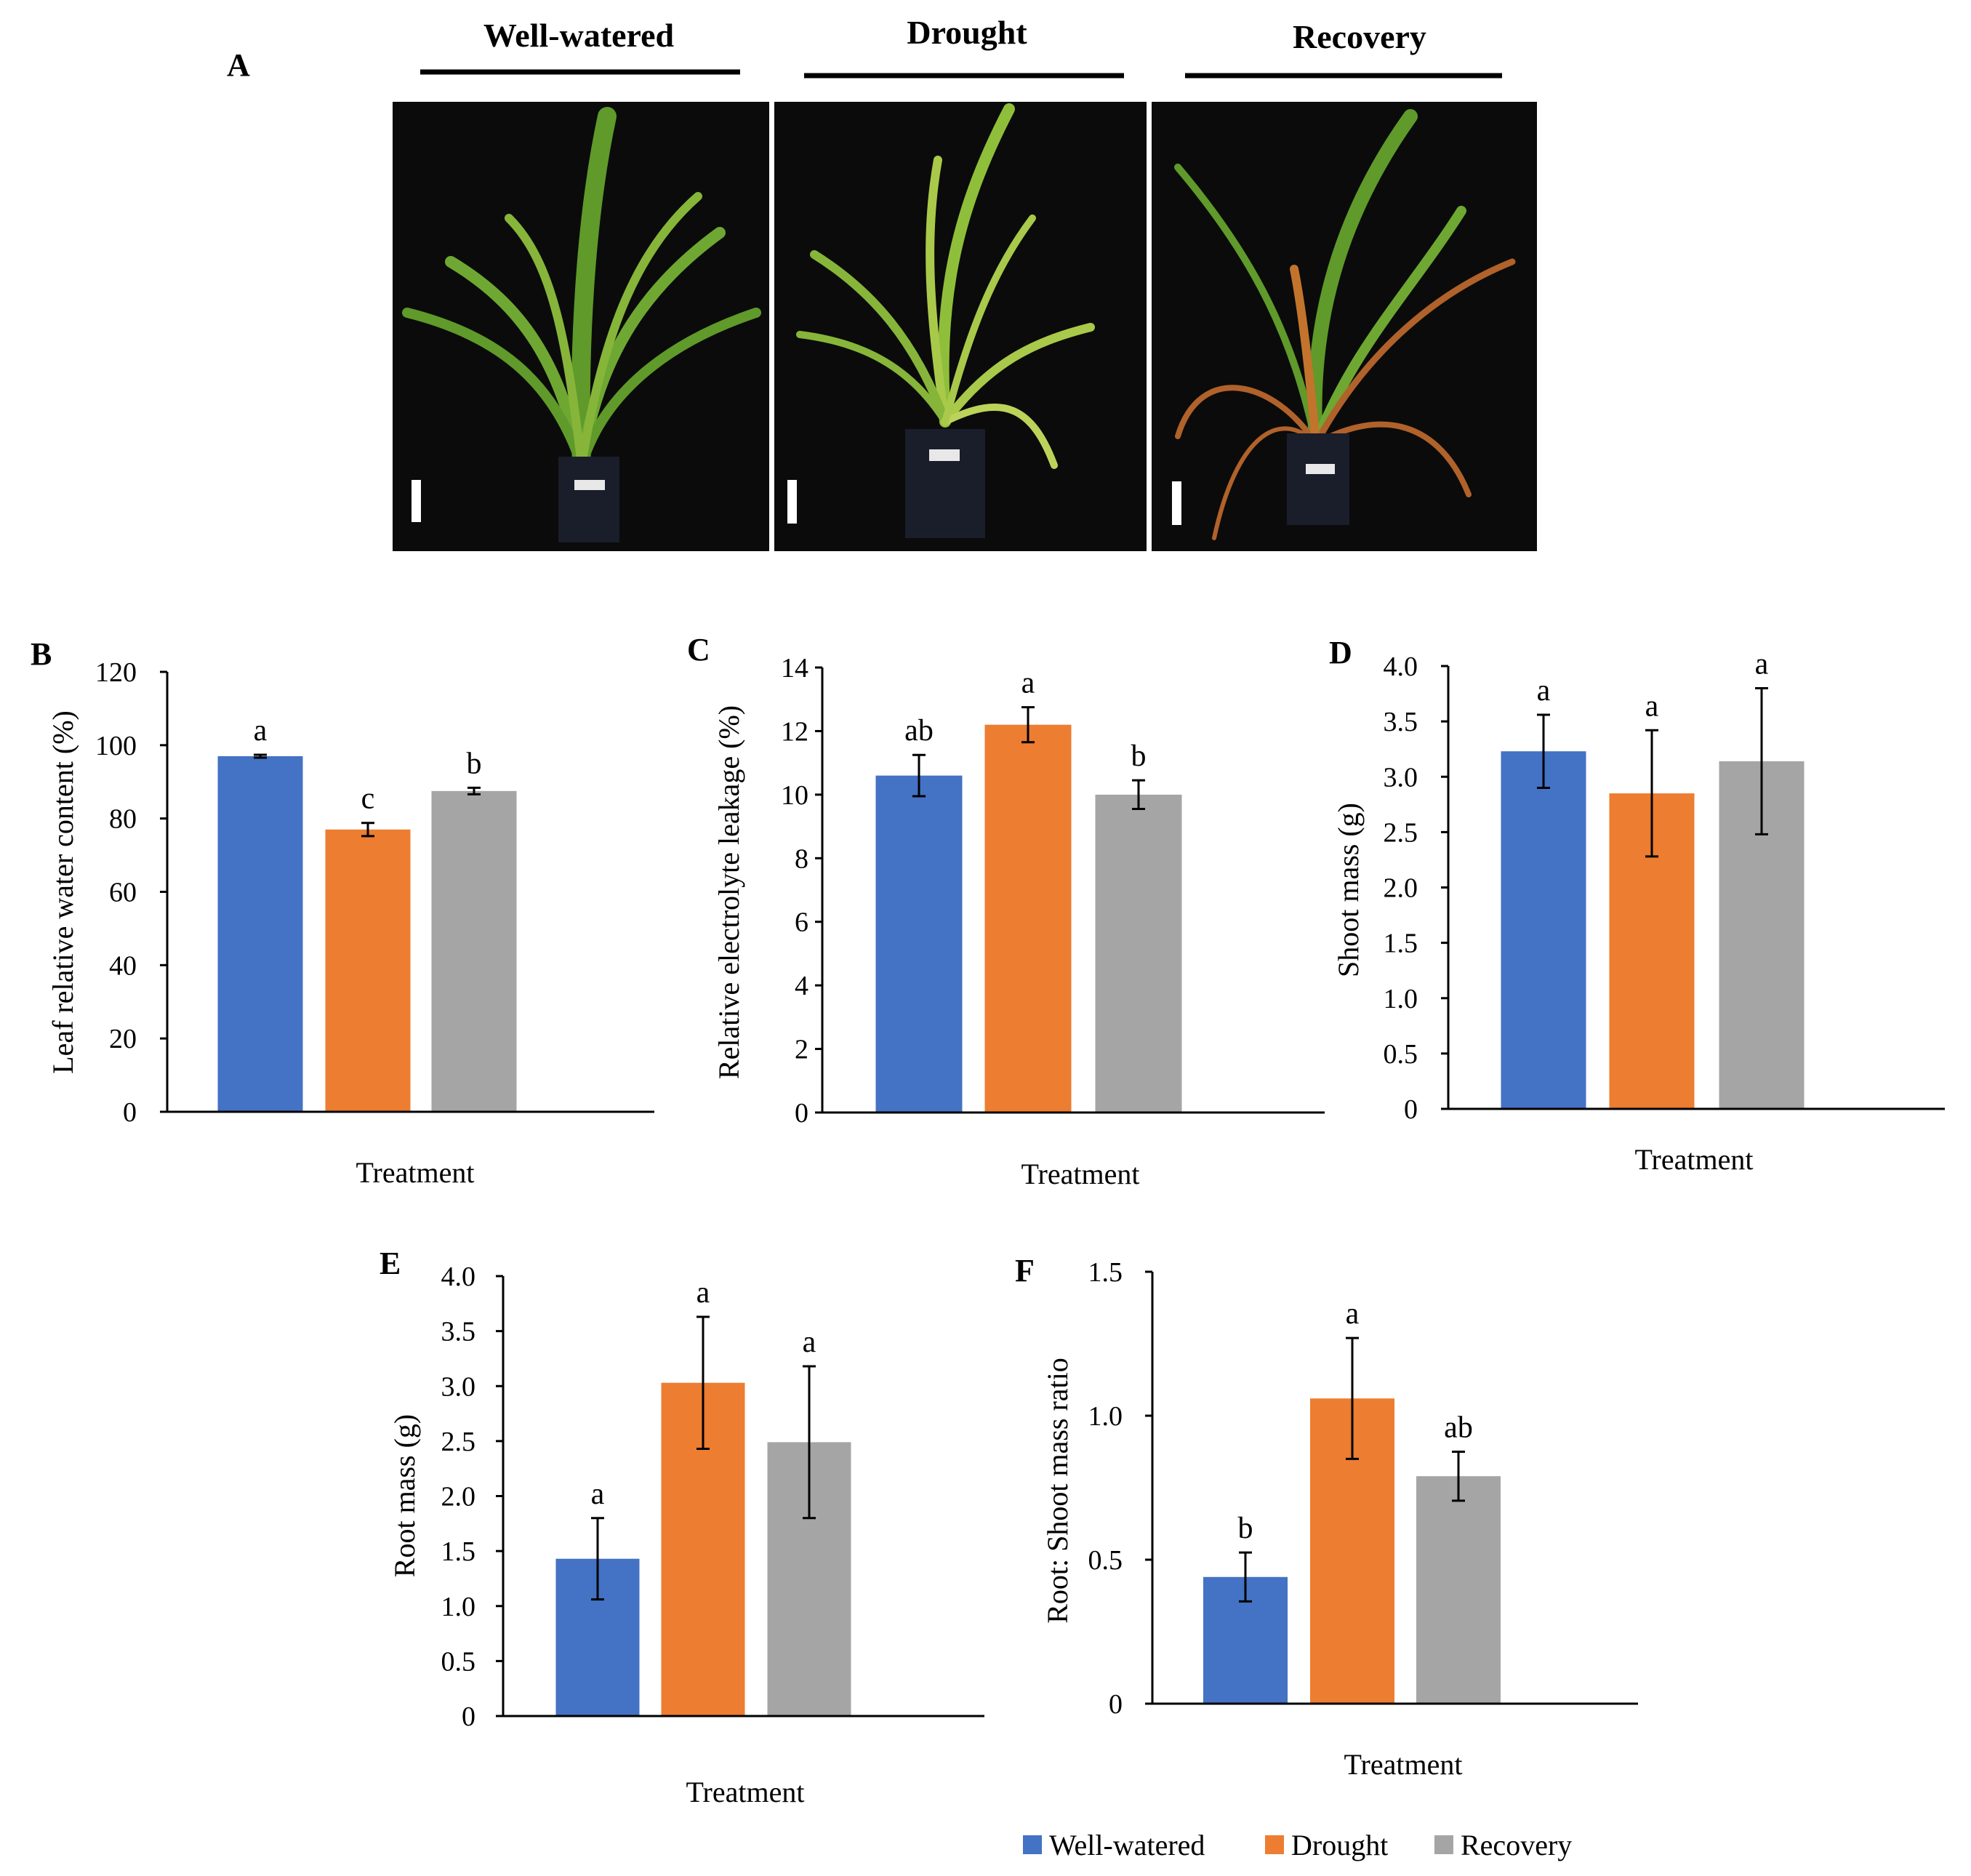 The image size is (1971, 1876). What do you see at coordinates (1353, 1314) in the screenshot?
I see `panel-f-significance-letter-drought: a` at bounding box center [1353, 1314].